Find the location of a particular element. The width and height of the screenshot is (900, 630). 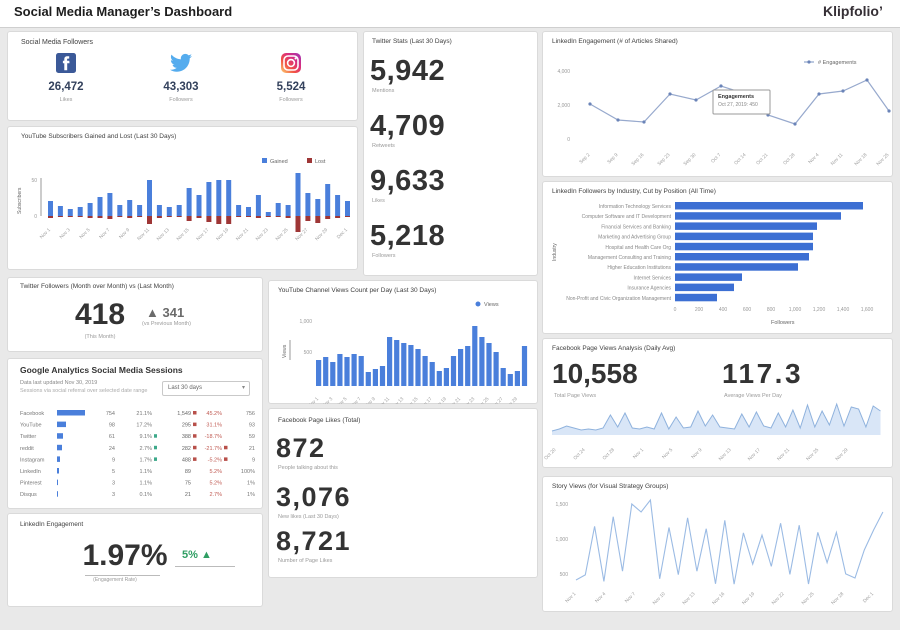

svg-text: 1,600 is located at coordinates (867, 310).